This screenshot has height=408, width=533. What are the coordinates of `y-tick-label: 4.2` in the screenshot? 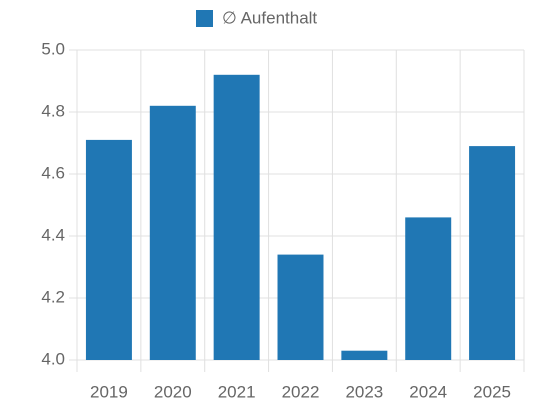 It's located at (53, 296).